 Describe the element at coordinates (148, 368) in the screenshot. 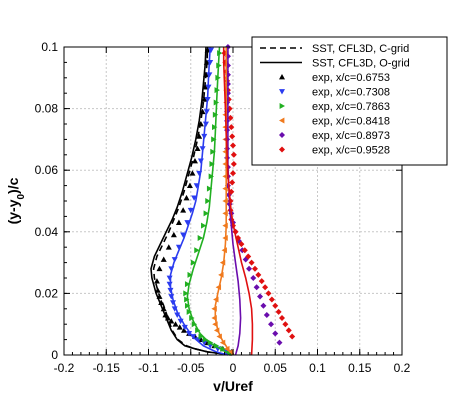

I see `x-tick-label: -0.1` at that location.